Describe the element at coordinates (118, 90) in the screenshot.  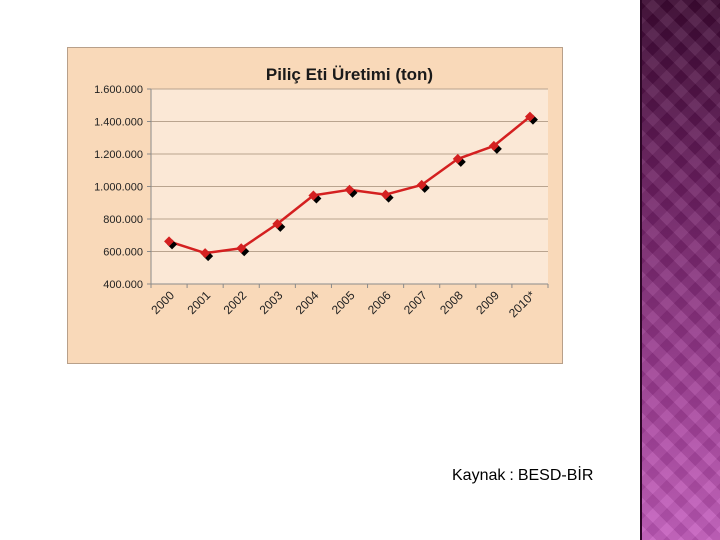
I see `y-tick-label: 1.600.000` at that location.